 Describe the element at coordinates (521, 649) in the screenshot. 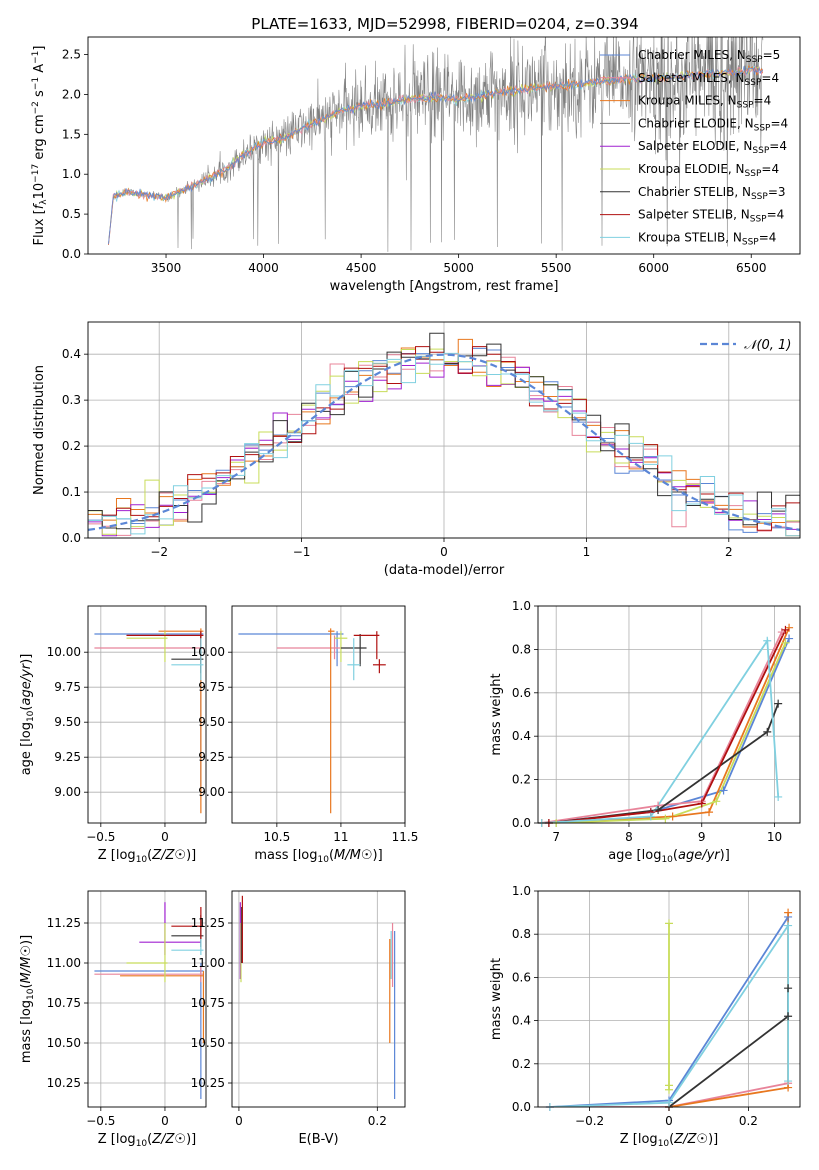

I see `massweight_vs_age-ytick-label: 0.8` at that location.